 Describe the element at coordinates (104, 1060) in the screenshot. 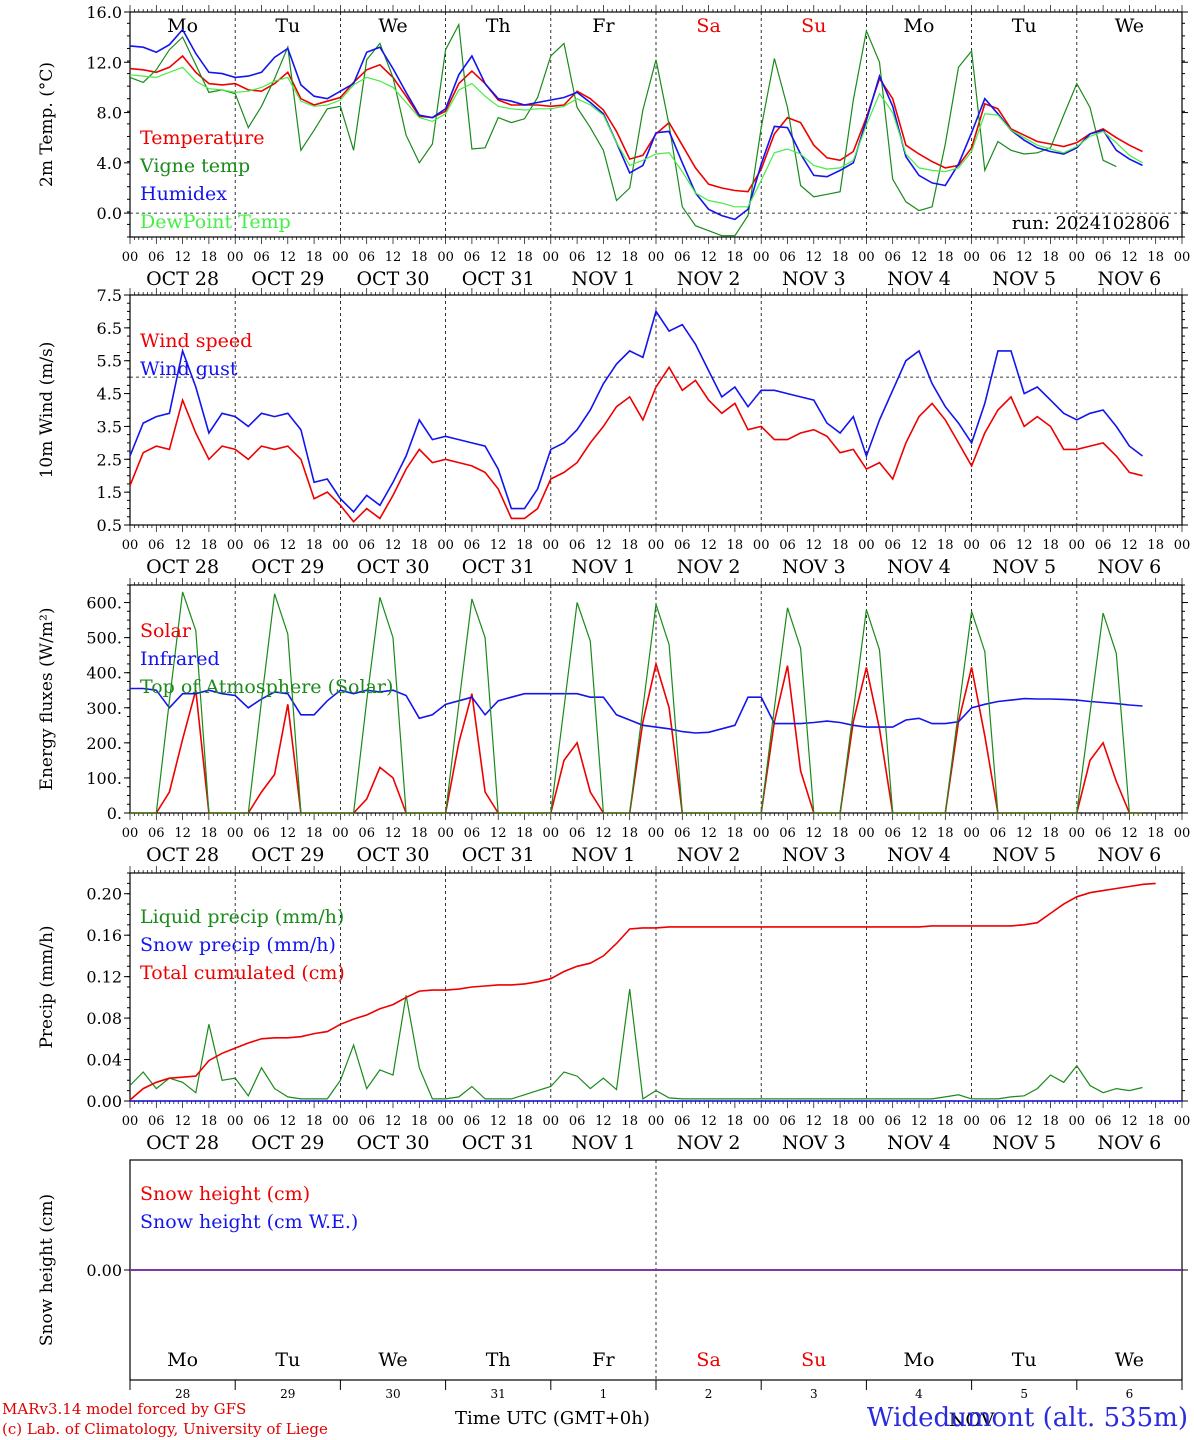

I see `panel4-ytick-label: 0.04` at that location.